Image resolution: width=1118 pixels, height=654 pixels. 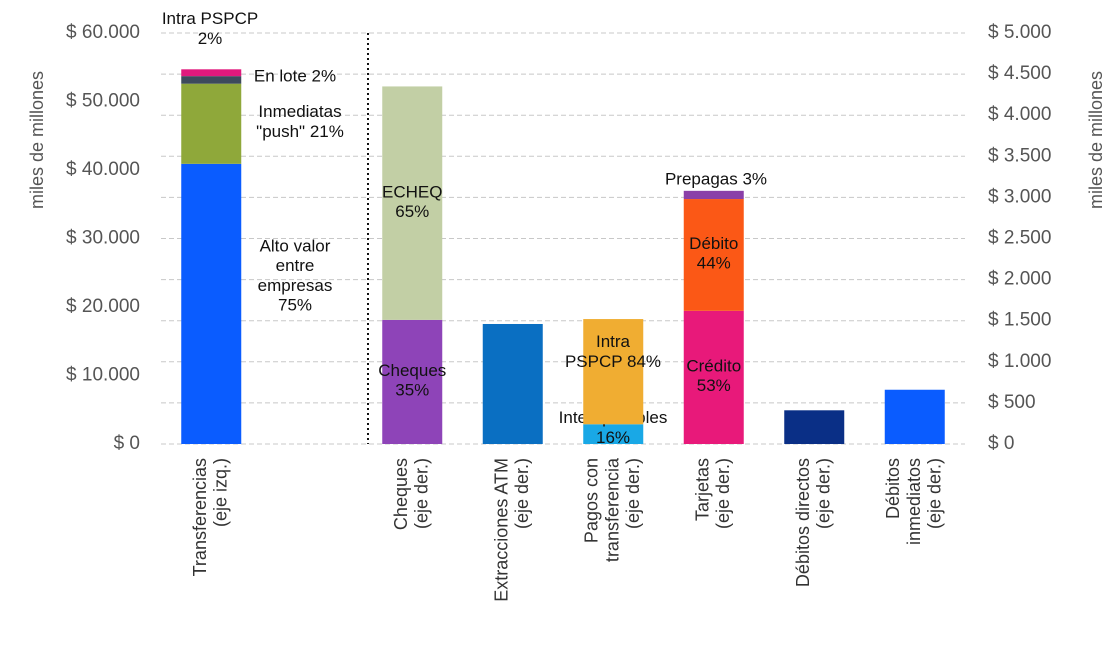 I want to click on x-tick-label: Extracciones ATM(eje der.), so click(x=511, y=530).